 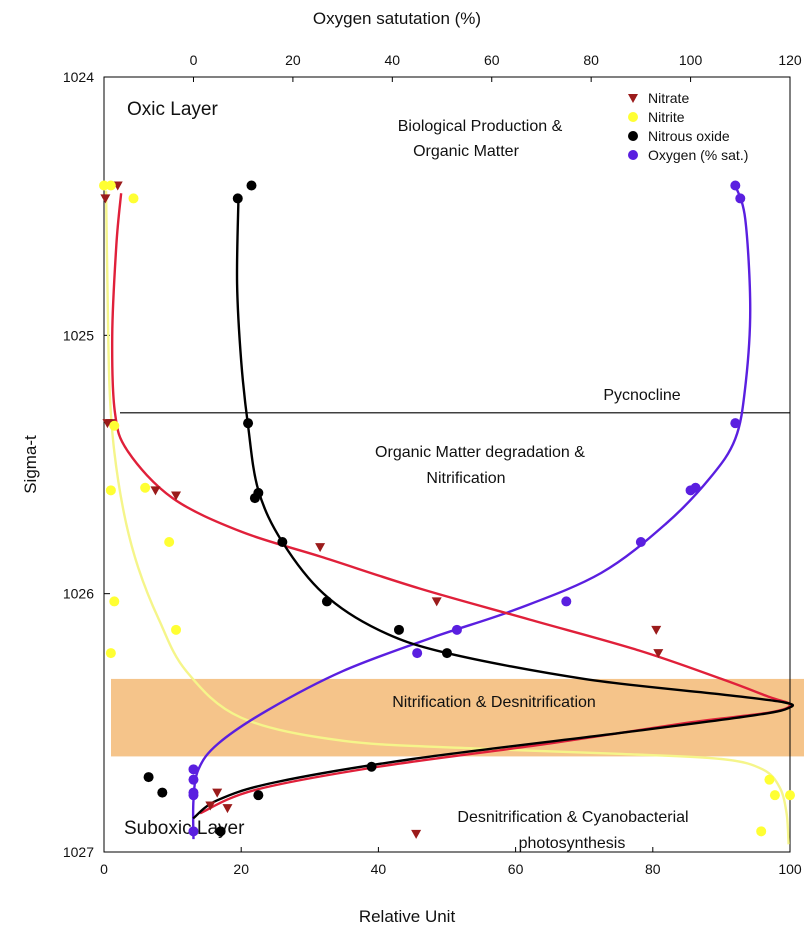 I want to click on y-tick-label: 1027, so click(x=78, y=852).